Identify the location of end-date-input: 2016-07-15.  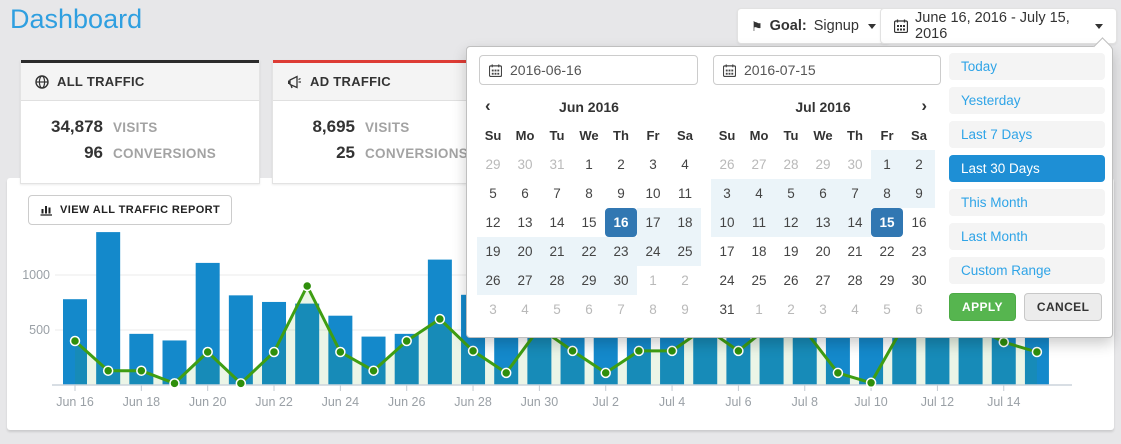
(827, 70).